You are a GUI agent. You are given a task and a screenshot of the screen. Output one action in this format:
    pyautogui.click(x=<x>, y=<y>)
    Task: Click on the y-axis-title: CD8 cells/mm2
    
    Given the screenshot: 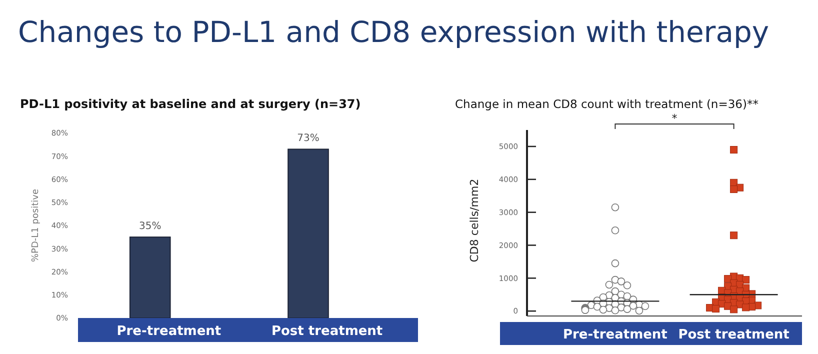 What is the action you would take?
    pyautogui.click(x=474, y=220)
    